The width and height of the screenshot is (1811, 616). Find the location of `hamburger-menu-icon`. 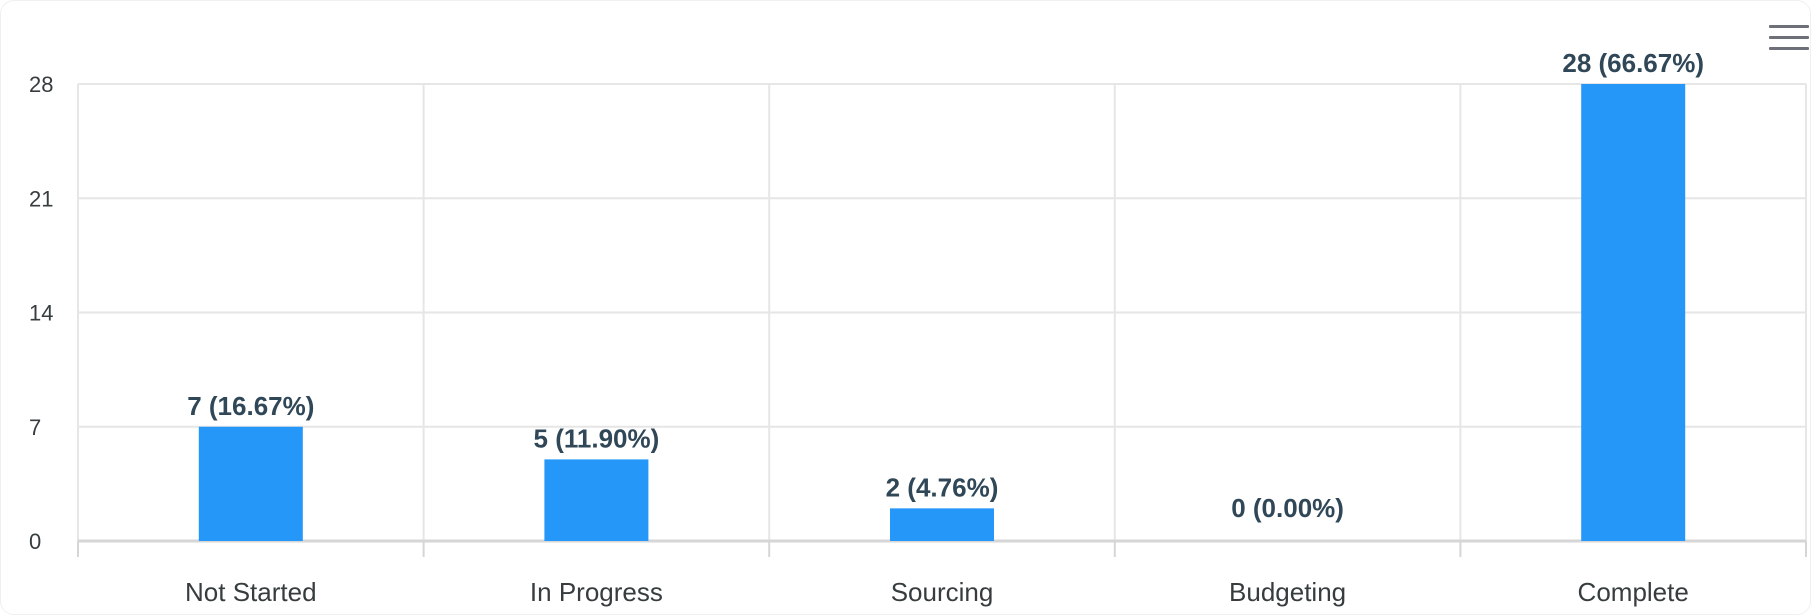

hamburger-menu-icon is located at coordinates (1789, 40).